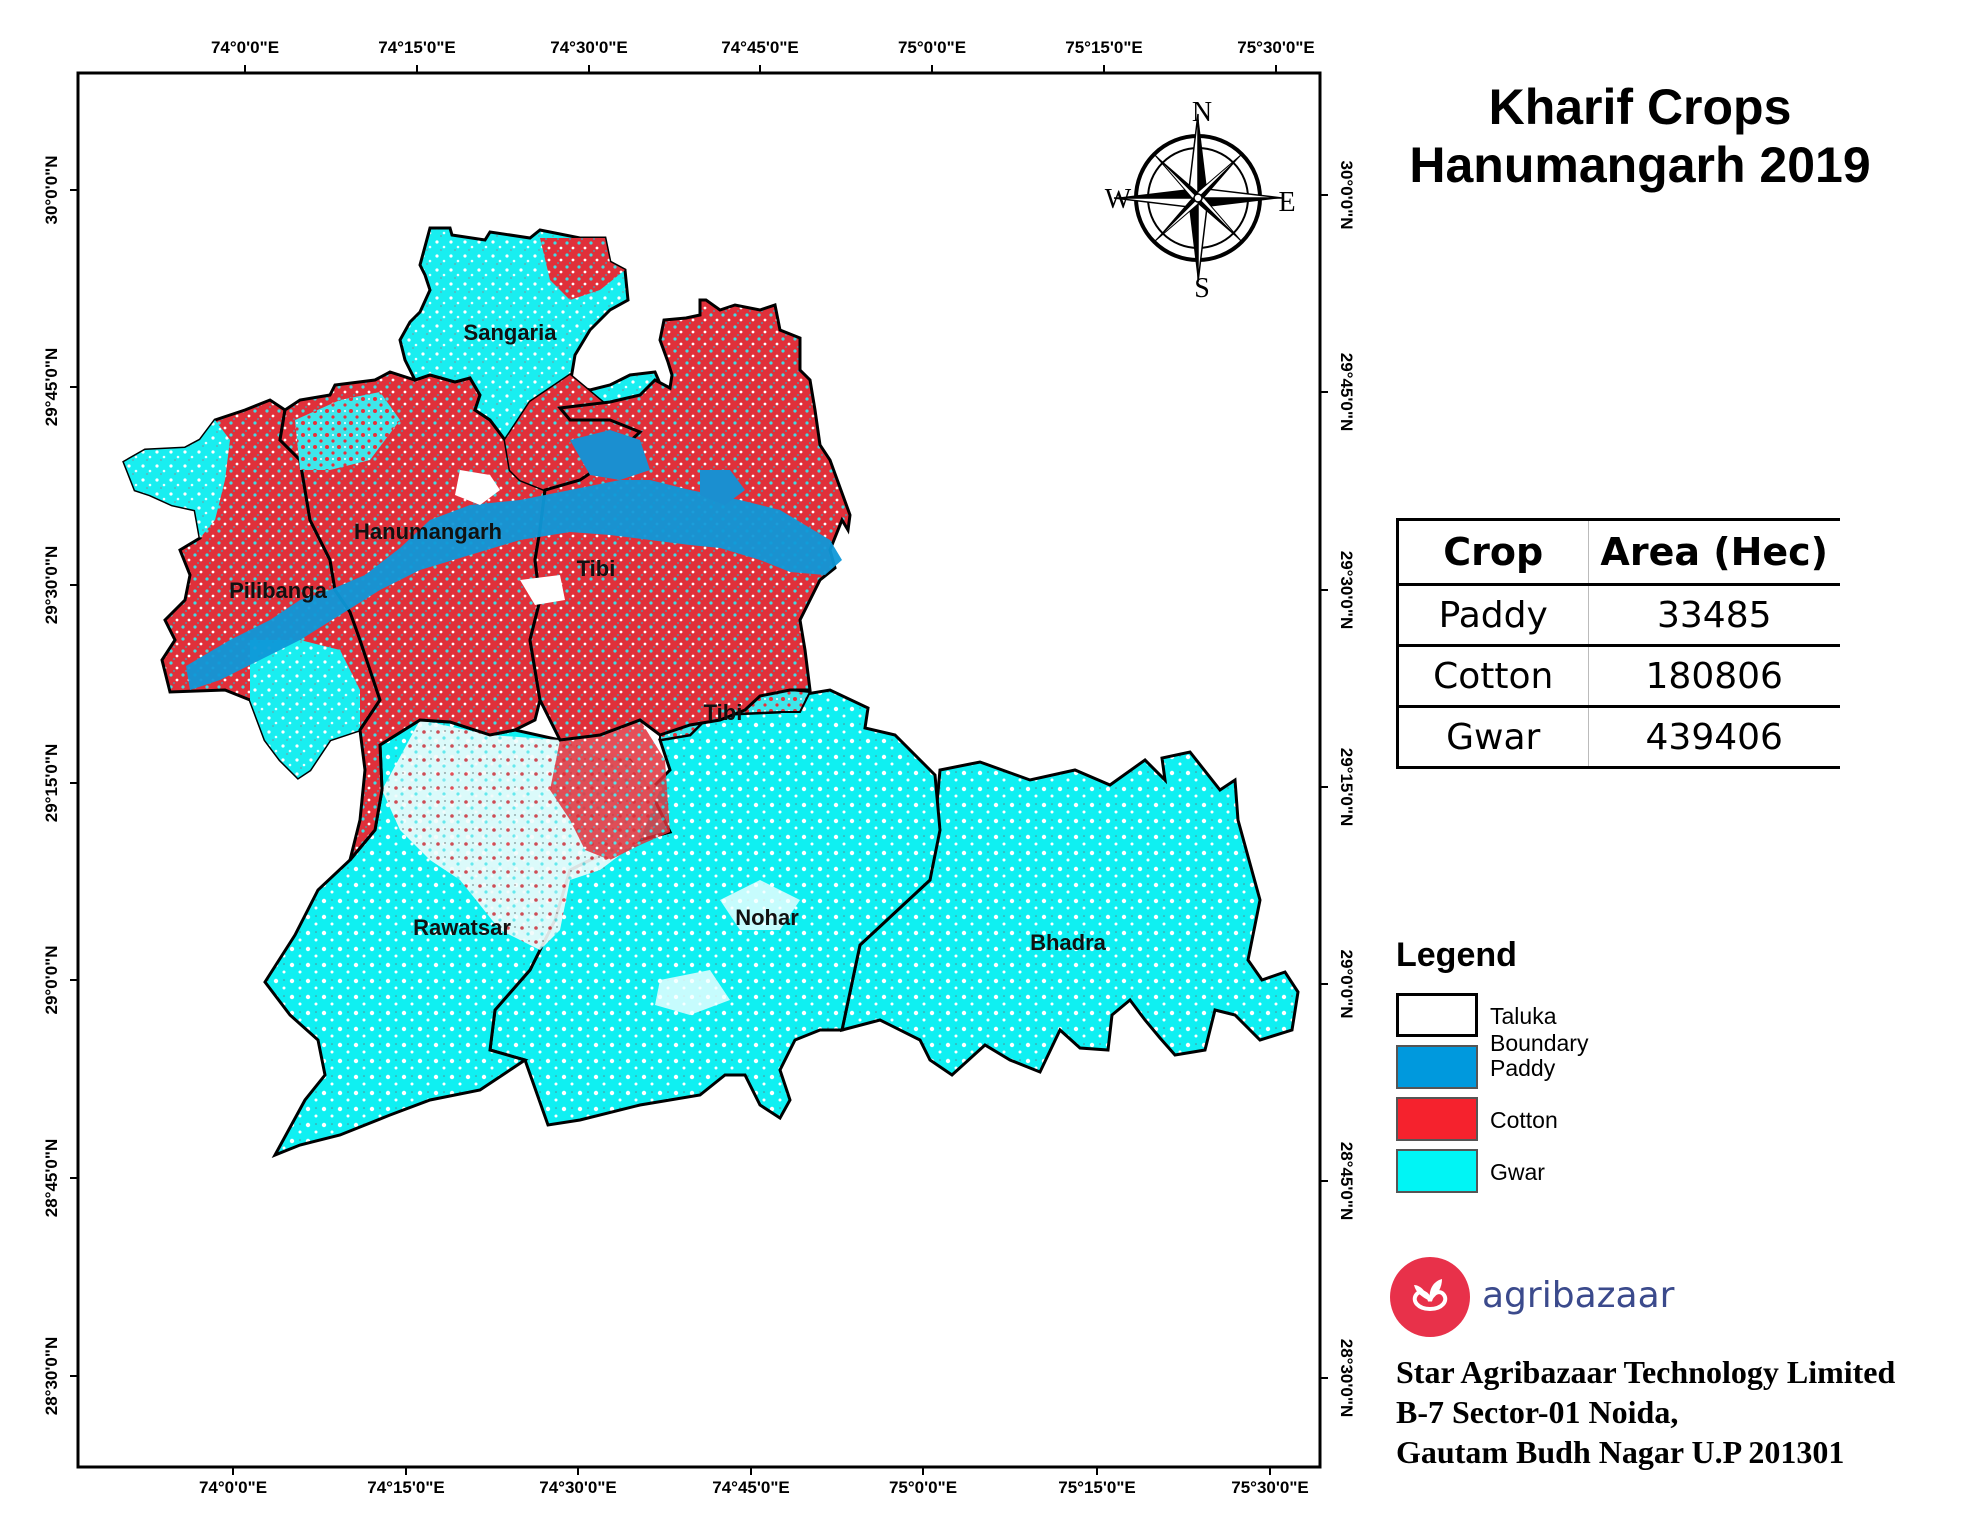 This screenshot has width=1980, height=1531. What do you see at coordinates (1287, 202) in the screenshot?
I see `compass-east-label: E` at bounding box center [1287, 202].